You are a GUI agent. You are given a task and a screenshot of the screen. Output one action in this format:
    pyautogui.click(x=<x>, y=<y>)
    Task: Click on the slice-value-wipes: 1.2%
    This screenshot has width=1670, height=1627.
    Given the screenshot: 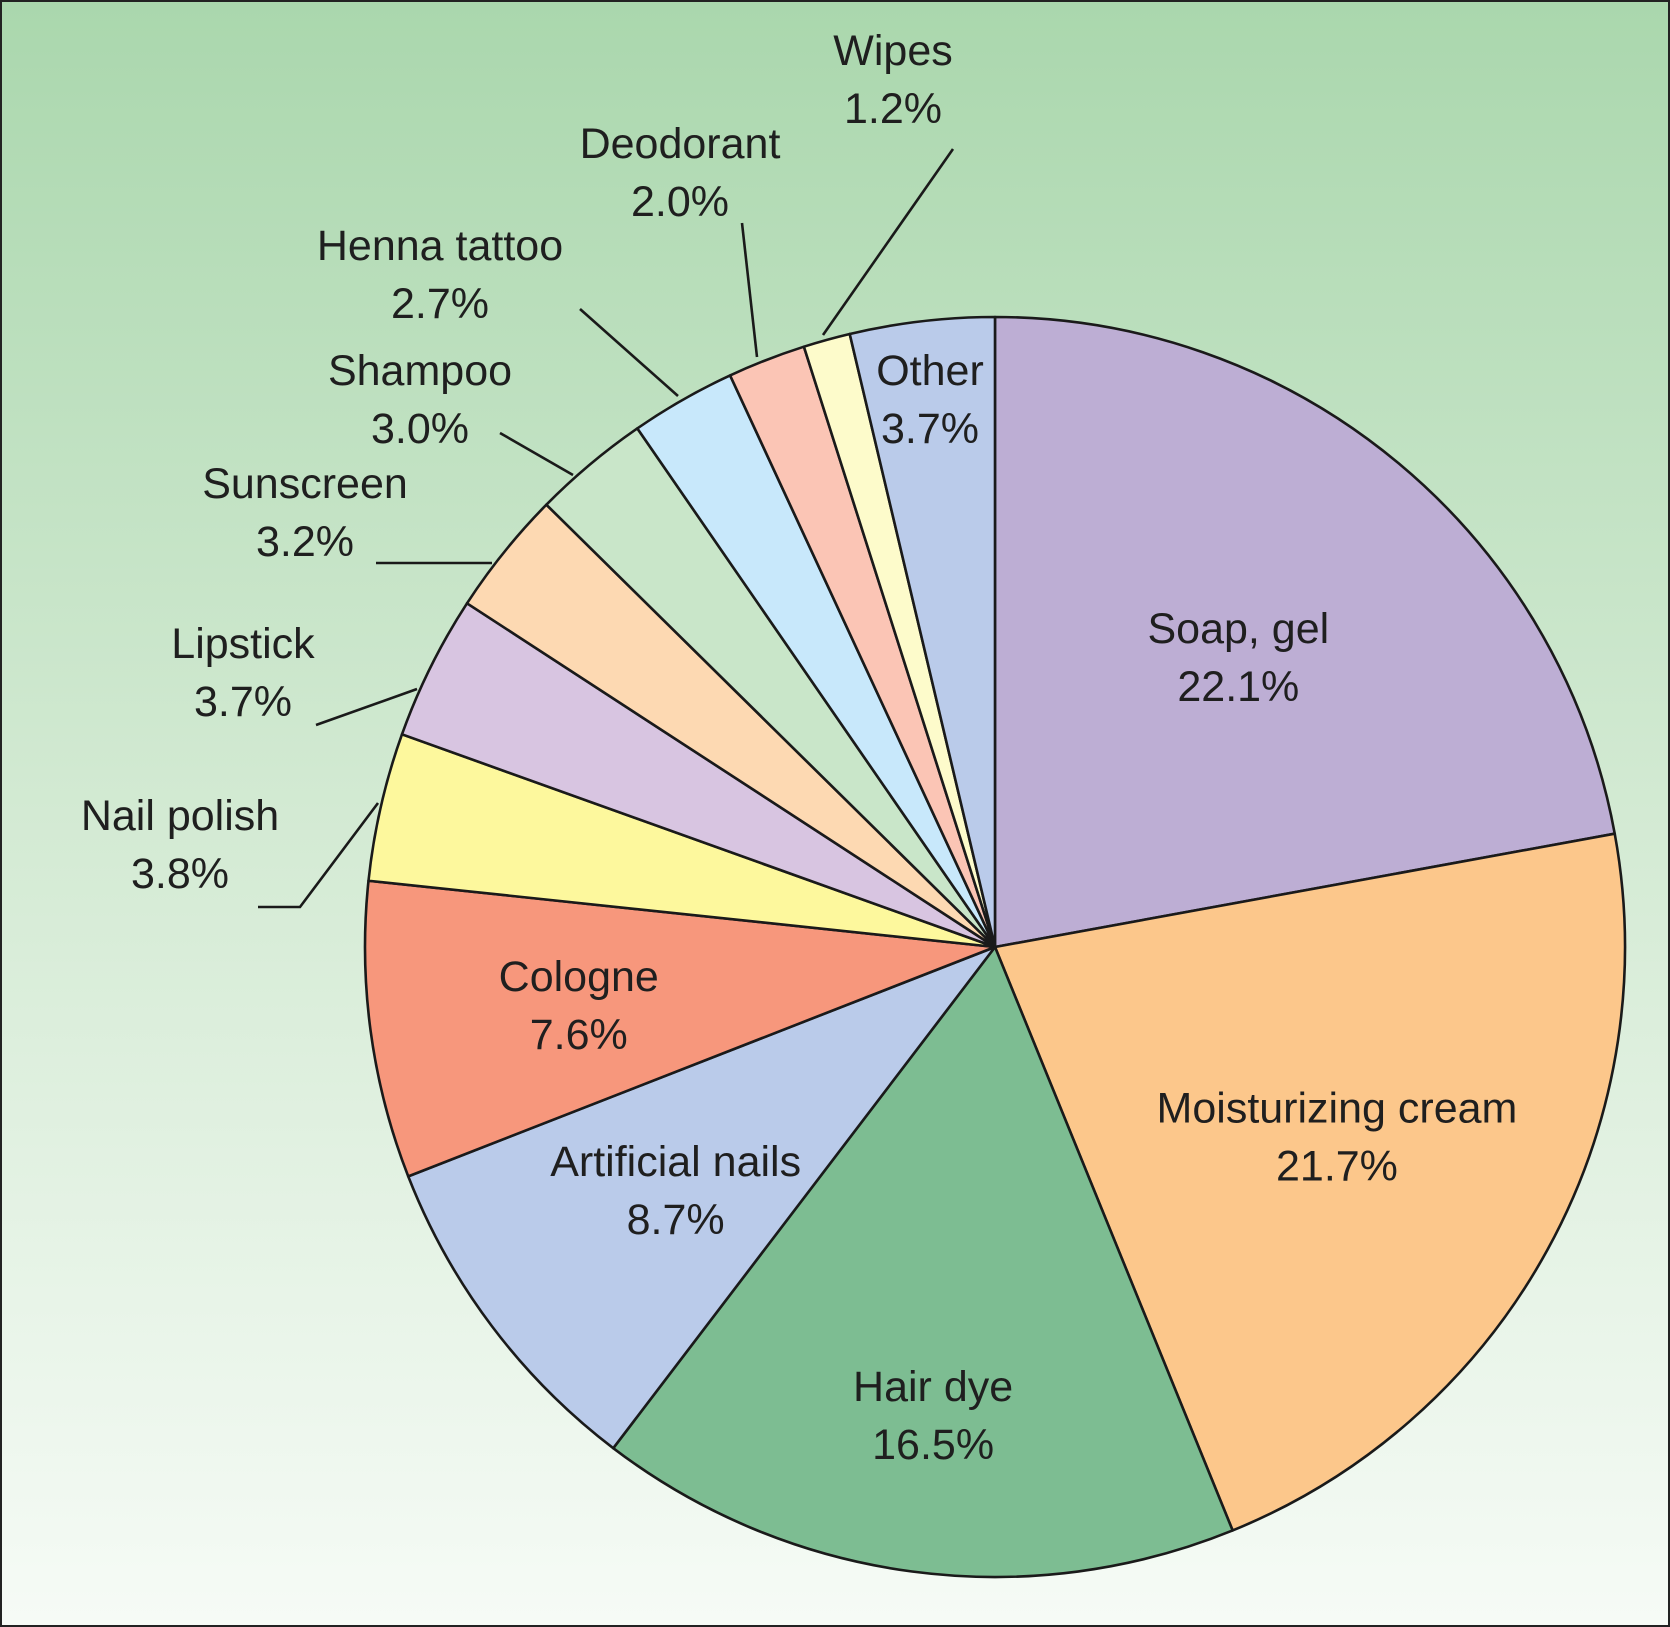 What is the action you would take?
    pyautogui.click(x=893, y=109)
    